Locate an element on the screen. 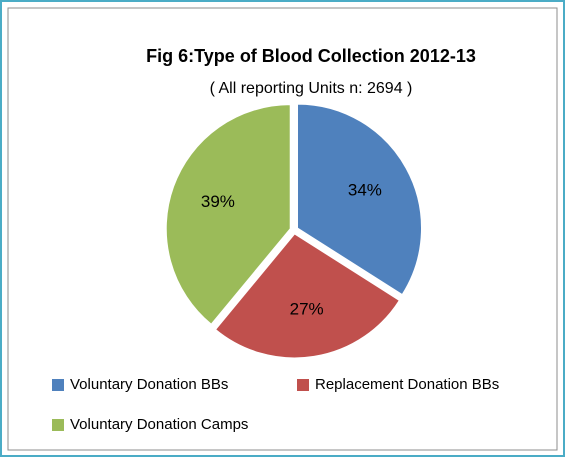 Image resolution: width=565 pixels, height=457 pixels. chart-title: Fig 6:Type of Blood Collection 2012-13 is located at coordinates (311, 56).